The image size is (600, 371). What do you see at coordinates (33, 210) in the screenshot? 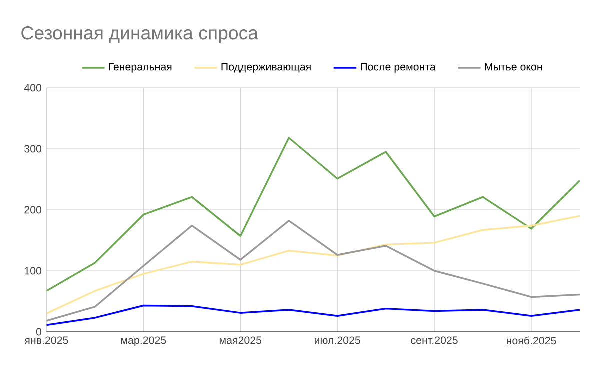
I see `y-tick-label: 200` at bounding box center [33, 210].